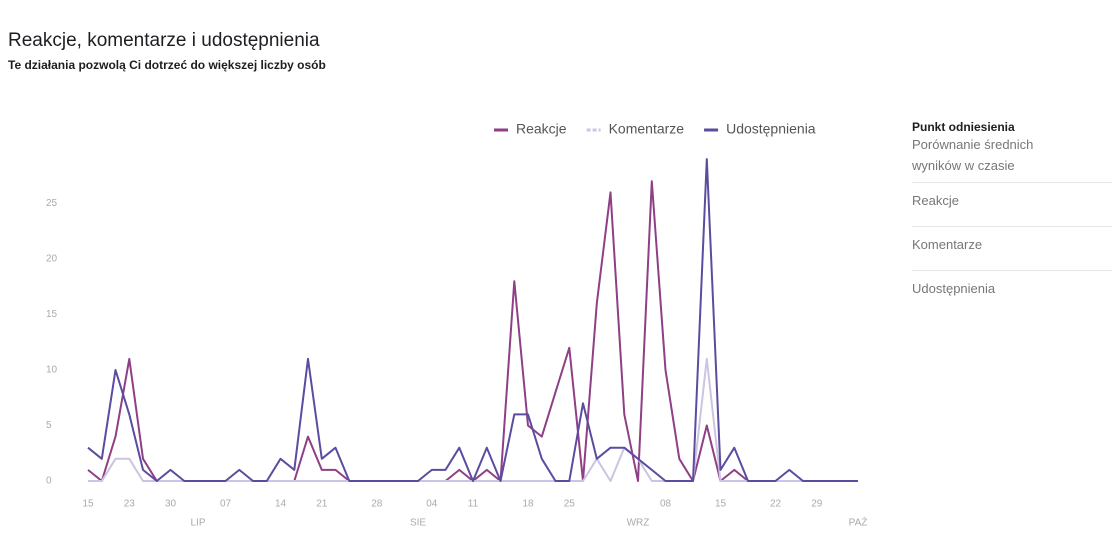  Describe the element at coordinates (771, 129) in the screenshot. I see `legend-label: Udostępnienia` at that location.